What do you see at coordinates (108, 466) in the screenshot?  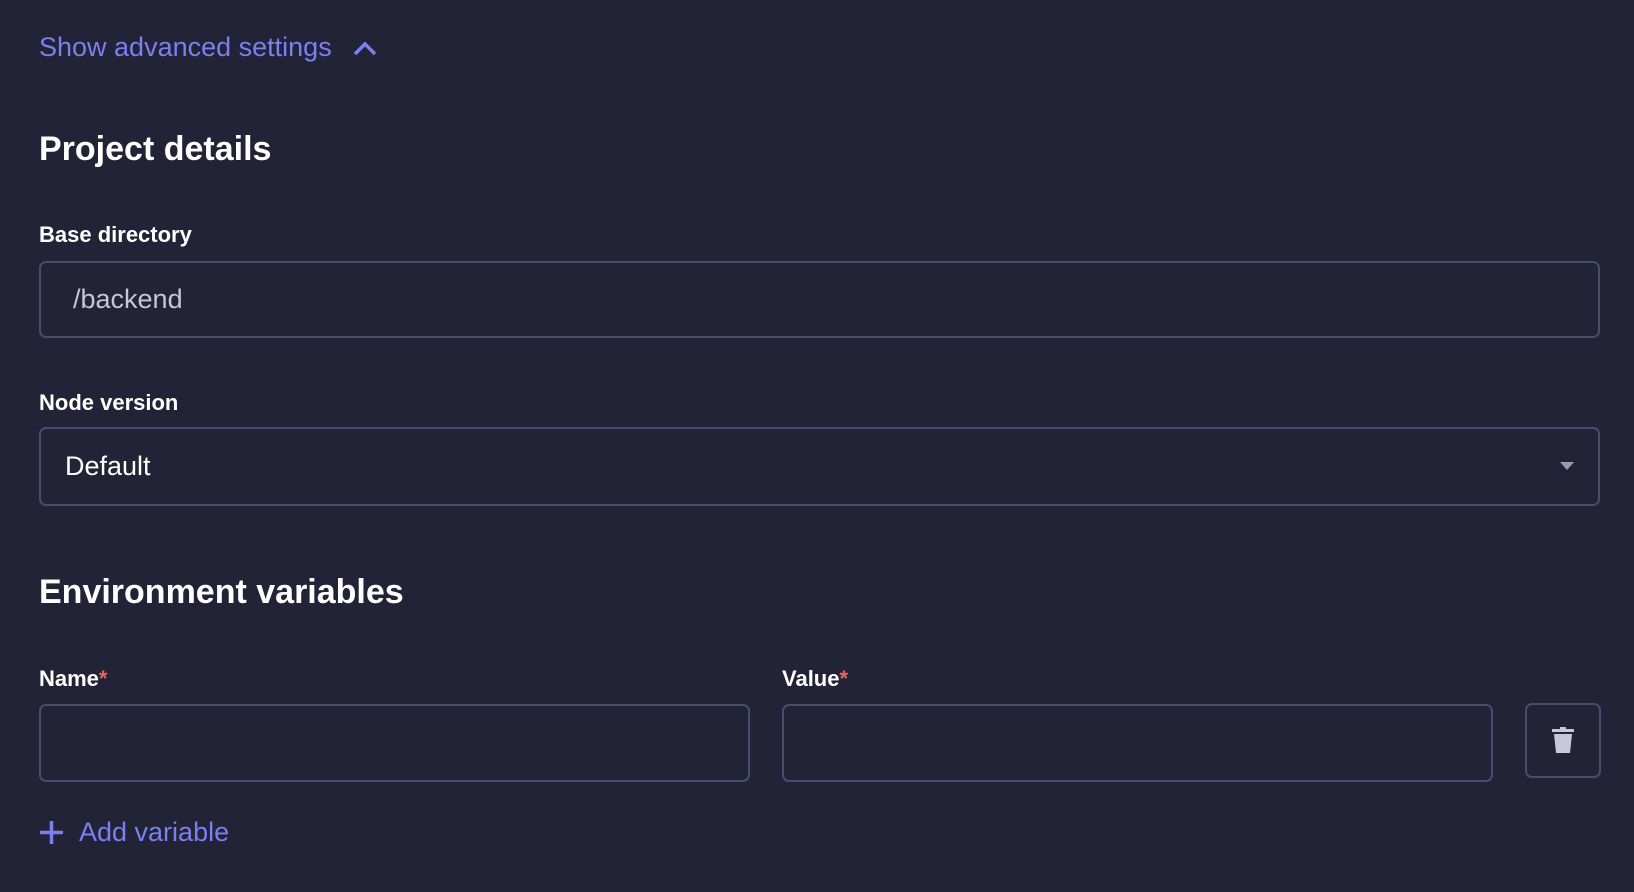 I see `node-version-selected: Default` at bounding box center [108, 466].